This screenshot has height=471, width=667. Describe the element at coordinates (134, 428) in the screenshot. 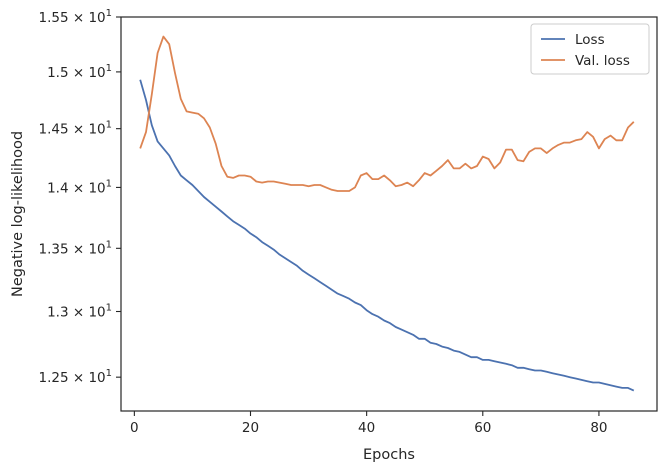

I see `x-tick-label: 0` at that location.